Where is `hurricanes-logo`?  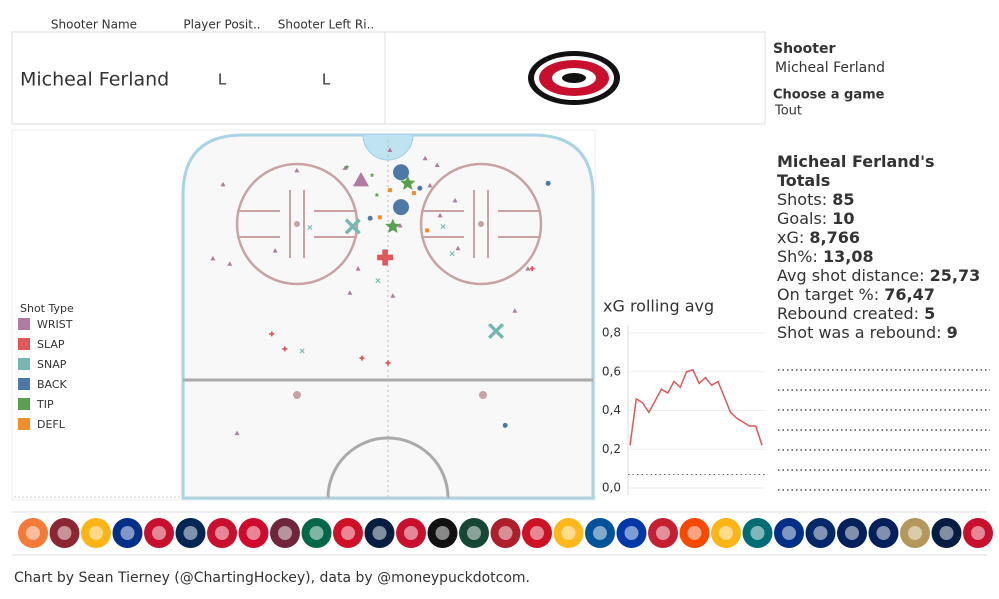 hurricanes-logo is located at coordinates (574, 78).